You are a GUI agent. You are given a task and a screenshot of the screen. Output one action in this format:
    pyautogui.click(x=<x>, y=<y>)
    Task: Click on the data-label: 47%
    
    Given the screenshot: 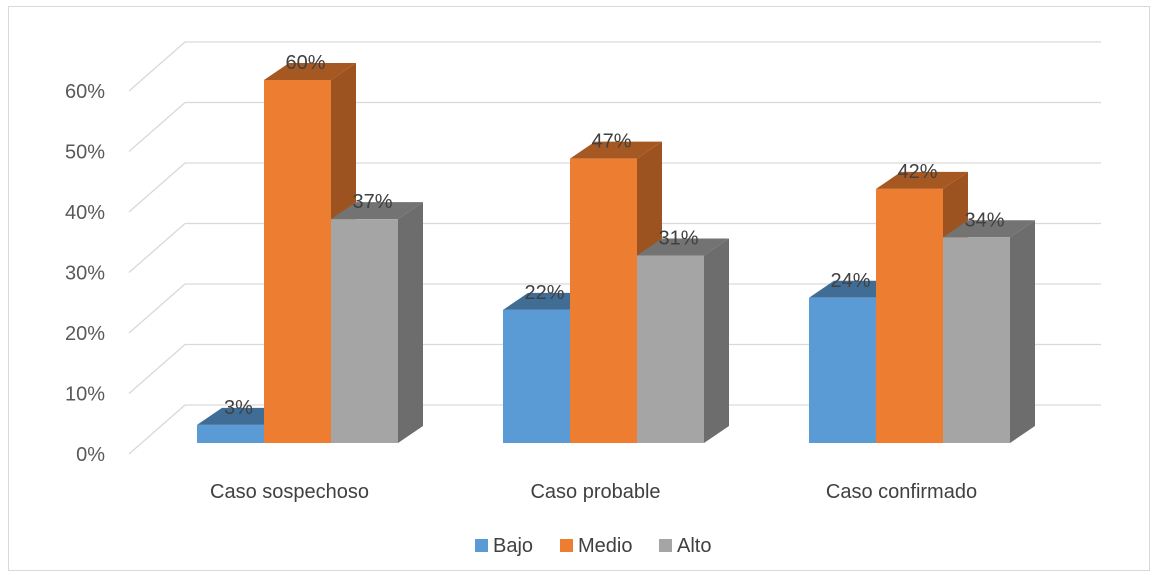 What is the action you would take?
    pyautogui.click(x=611, y=142)
    